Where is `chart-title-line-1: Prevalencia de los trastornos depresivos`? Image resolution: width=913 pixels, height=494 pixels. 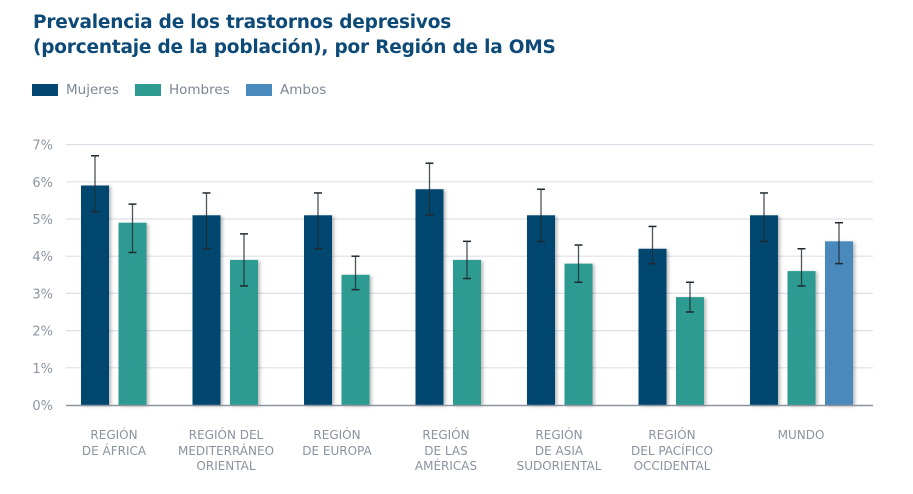
chart-title-line-1: Prevalencia de los trastornos depresivos is located at coordinates (242, 22).